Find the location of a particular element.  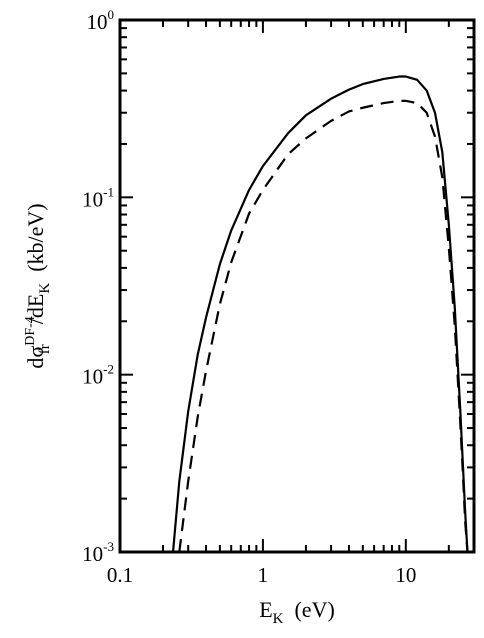

y-tick-label: 10⁻¹ is located at coordinates (98, 197).